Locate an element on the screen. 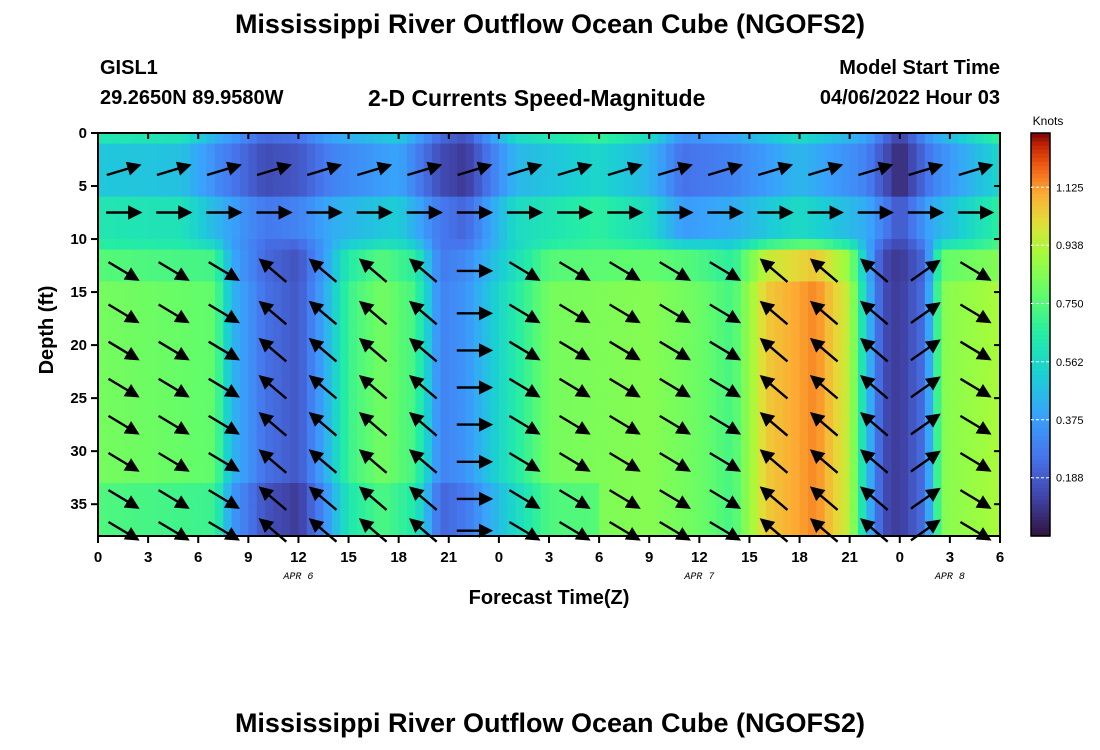 The width and height of the screenshot is (1100, 750). colorbar-segment is located at coordinates (1040, 232).